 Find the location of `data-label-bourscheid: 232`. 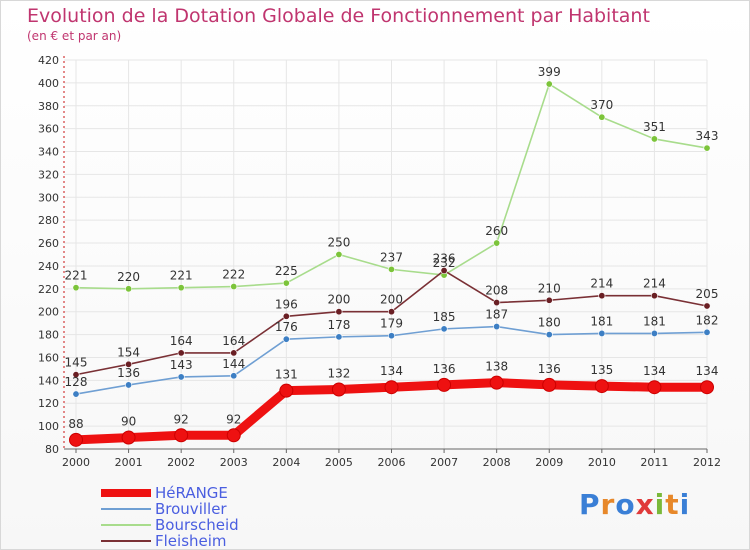

data-label-bourscheid: 232 is located at coordinates (444, 263).